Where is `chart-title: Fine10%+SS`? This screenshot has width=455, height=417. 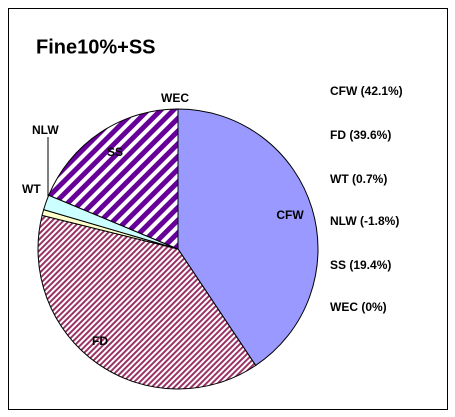 chart-title: Fine10%+SS is located at coordinates (96, 47).